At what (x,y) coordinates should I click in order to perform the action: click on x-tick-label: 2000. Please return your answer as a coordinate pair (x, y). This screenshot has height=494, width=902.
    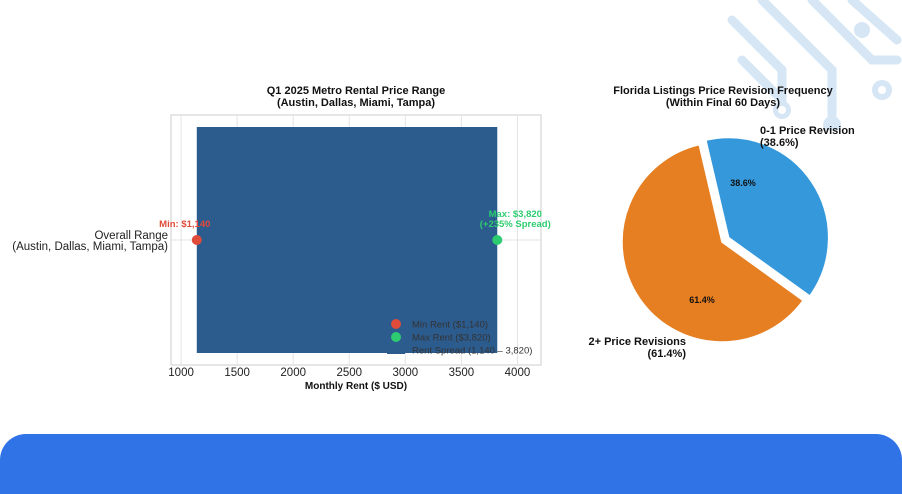
    Looking at the image, I should click on (293, 373).